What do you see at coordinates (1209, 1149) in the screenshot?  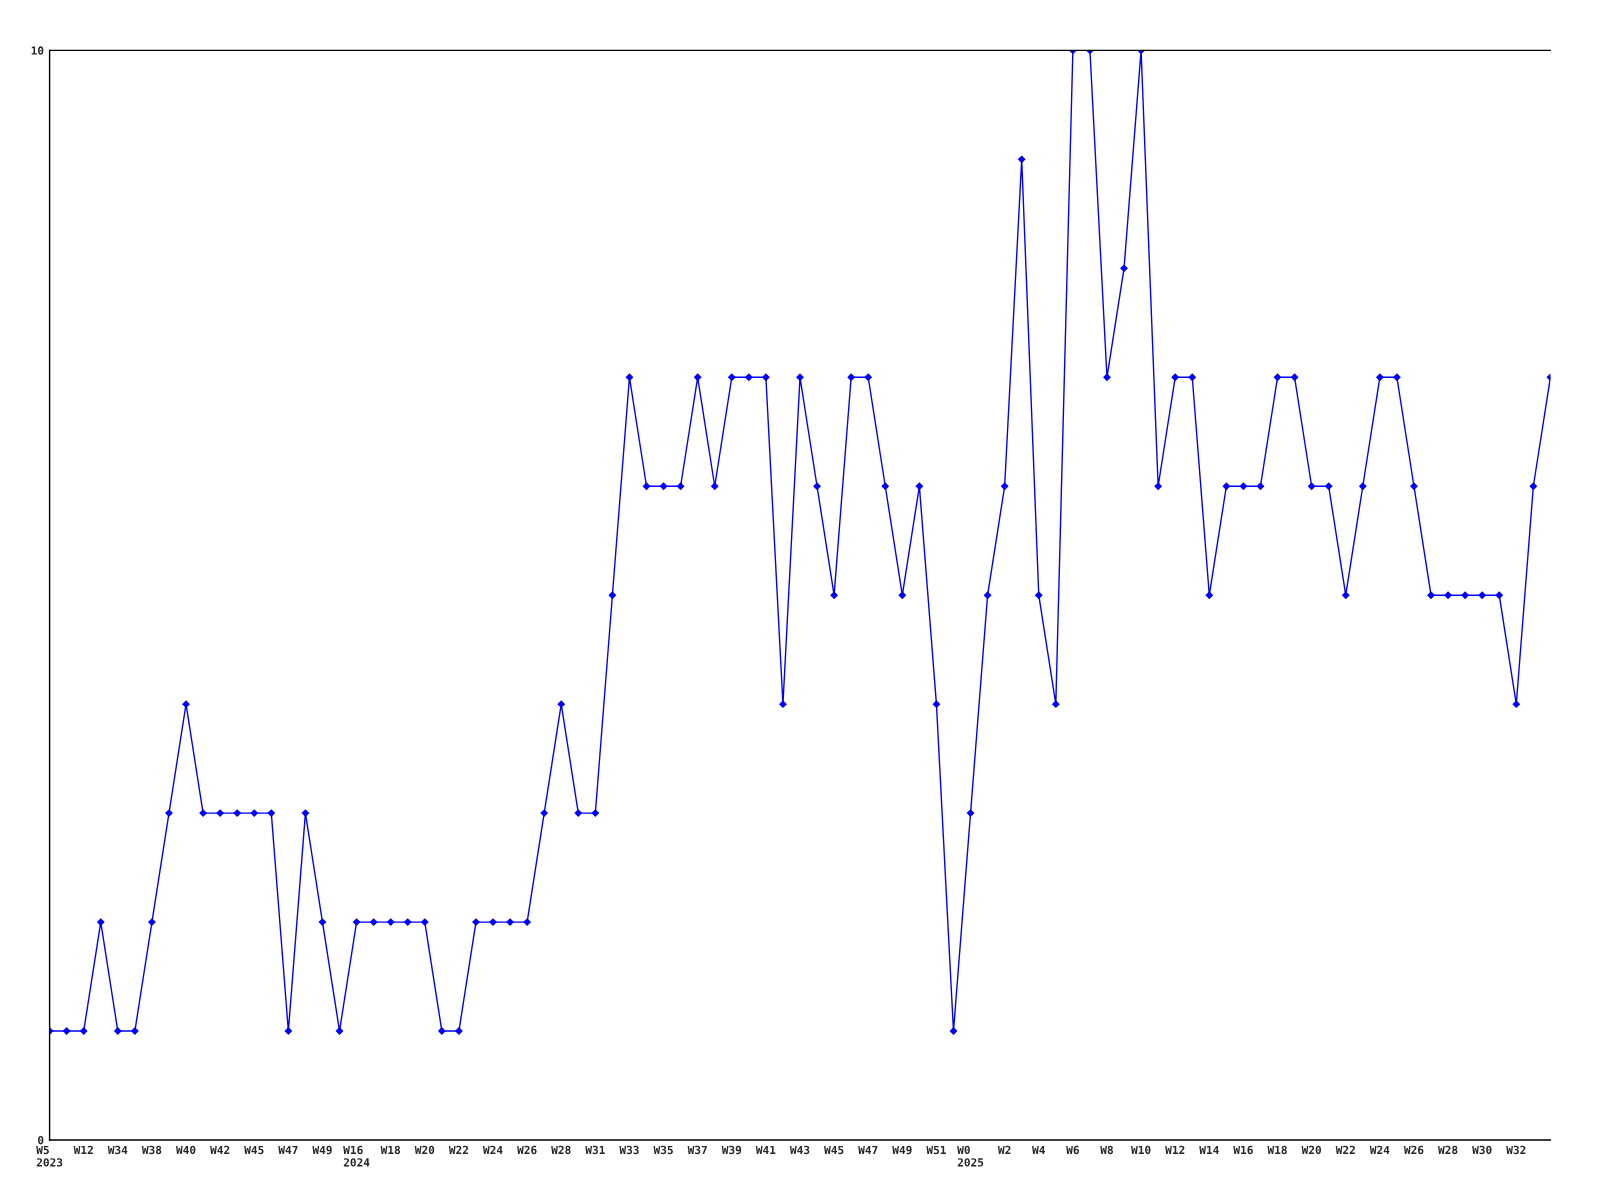 I see `x-tick-label: W14` at bounding box center [1209, 1149].